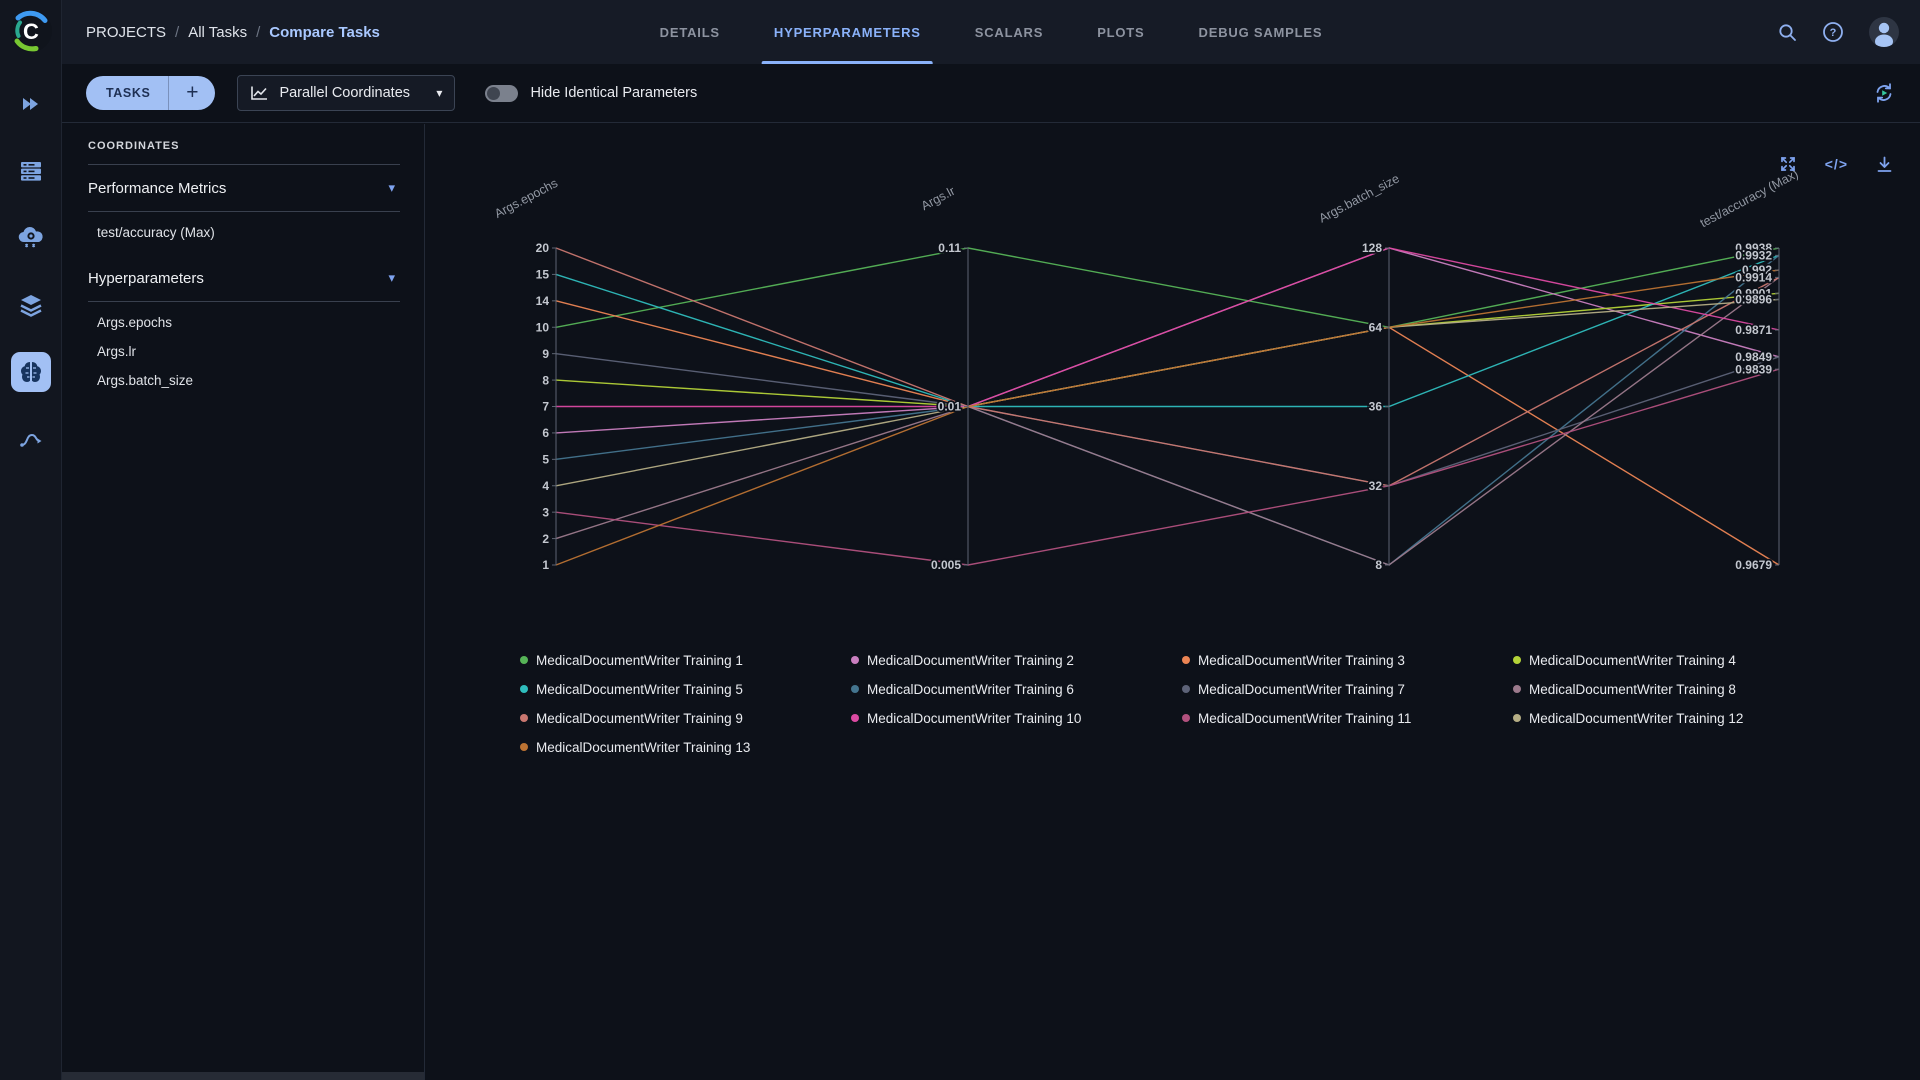 This screenshot has height=1080, width=1920. I want to click on user-menu-button, so click(1884, 32).